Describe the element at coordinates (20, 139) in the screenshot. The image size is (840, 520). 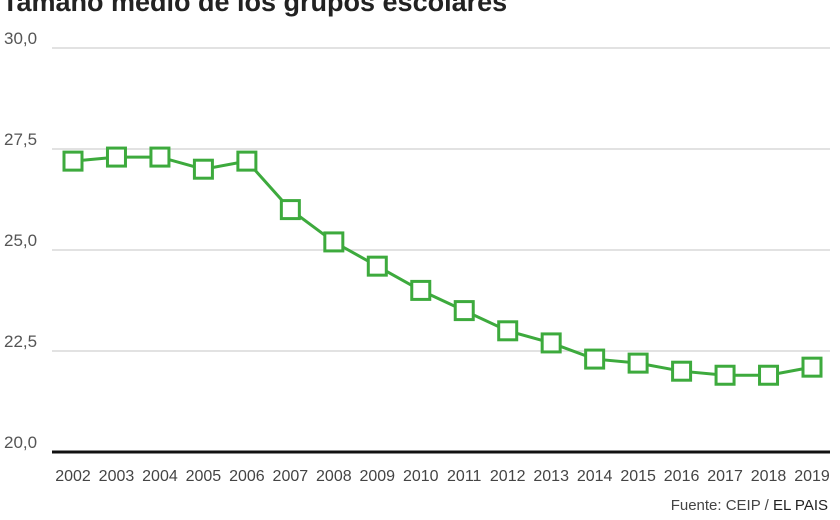
I see `y-tick-label: 27,5` at that location.